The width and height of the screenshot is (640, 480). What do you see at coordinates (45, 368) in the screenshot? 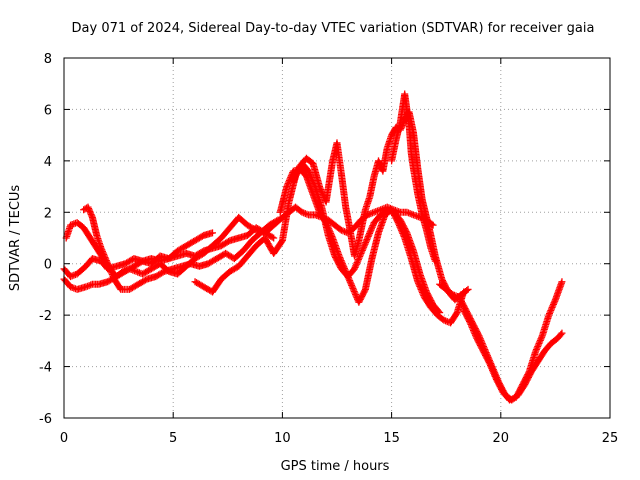
I see `y-tick-label: -4` at bounding box center [45, 368].